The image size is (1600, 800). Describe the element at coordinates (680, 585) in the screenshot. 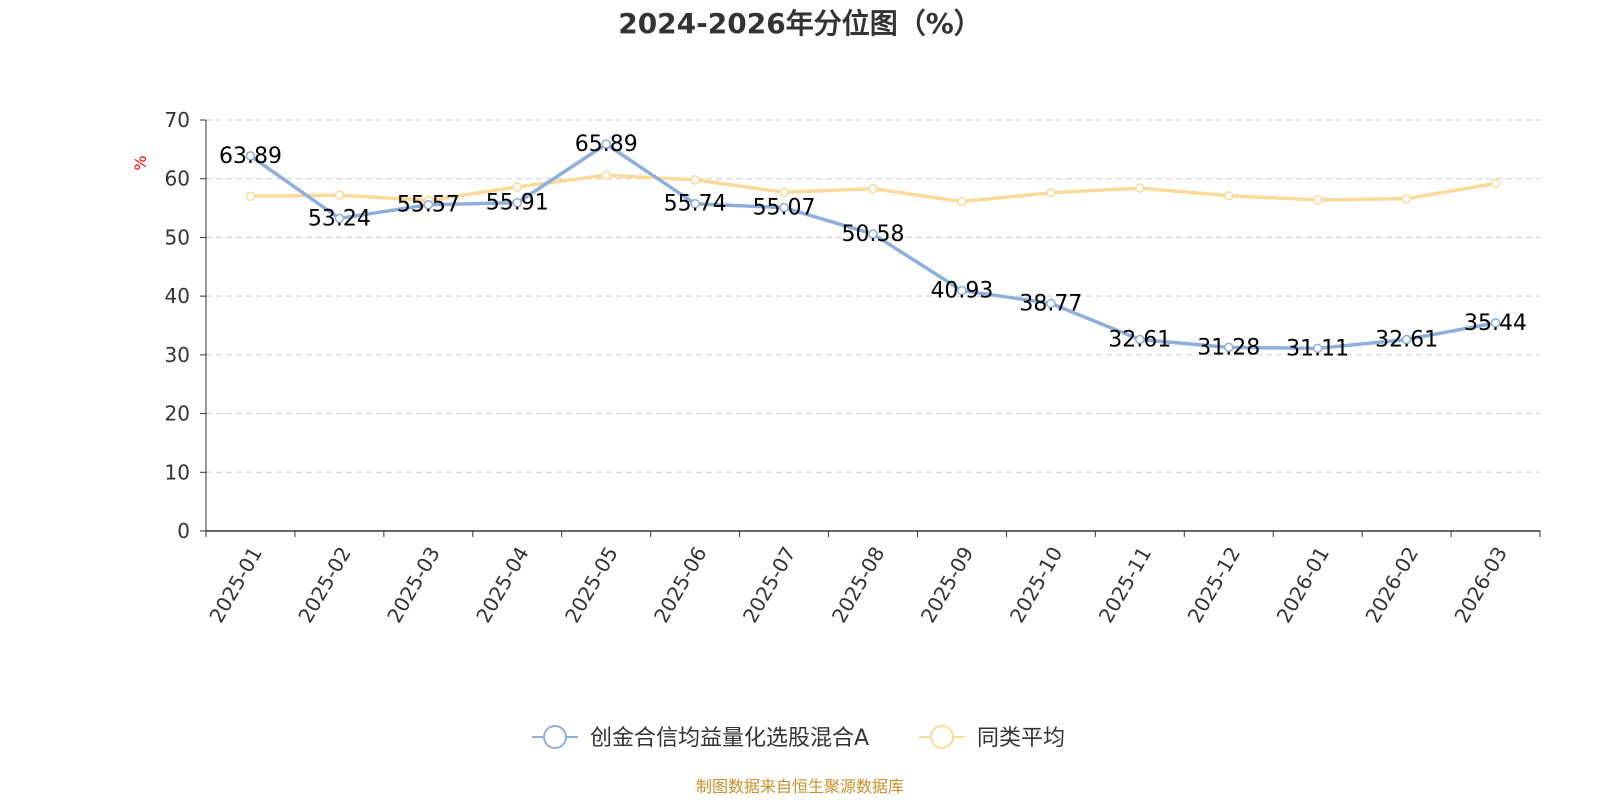

I see `x-tick-label: 2025-06` at that location.